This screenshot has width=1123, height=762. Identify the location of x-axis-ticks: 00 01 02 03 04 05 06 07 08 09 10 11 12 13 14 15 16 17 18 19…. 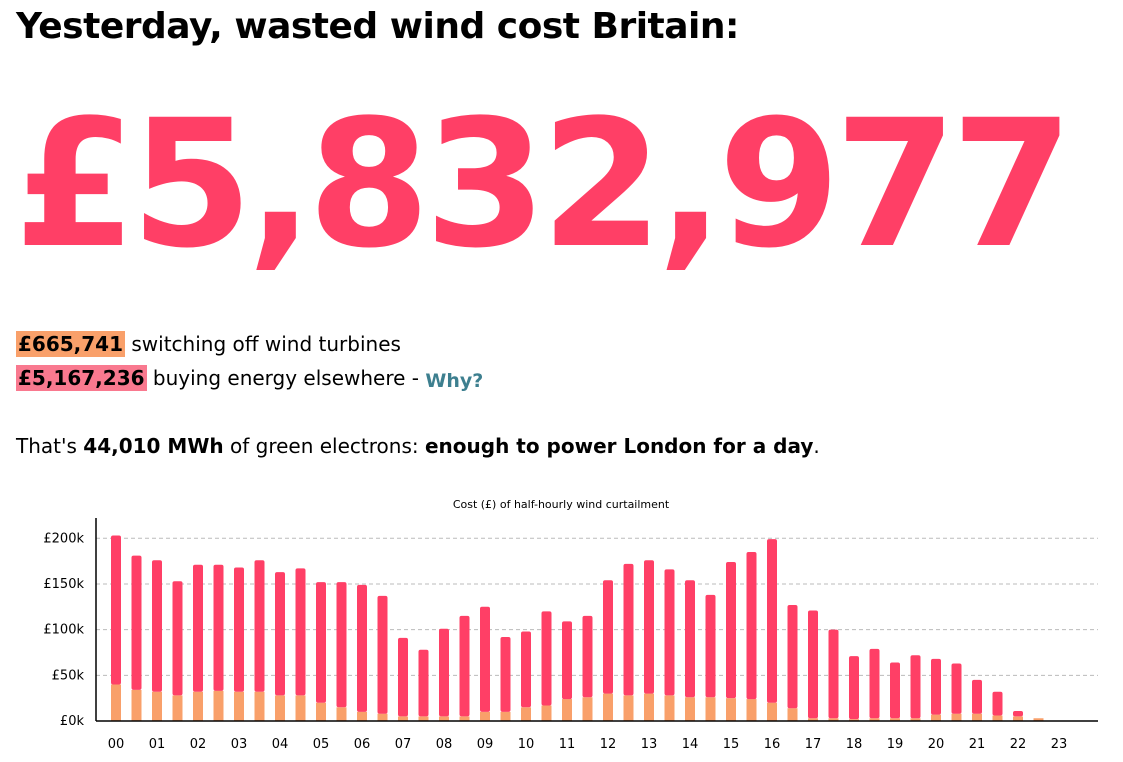
(588, 744).